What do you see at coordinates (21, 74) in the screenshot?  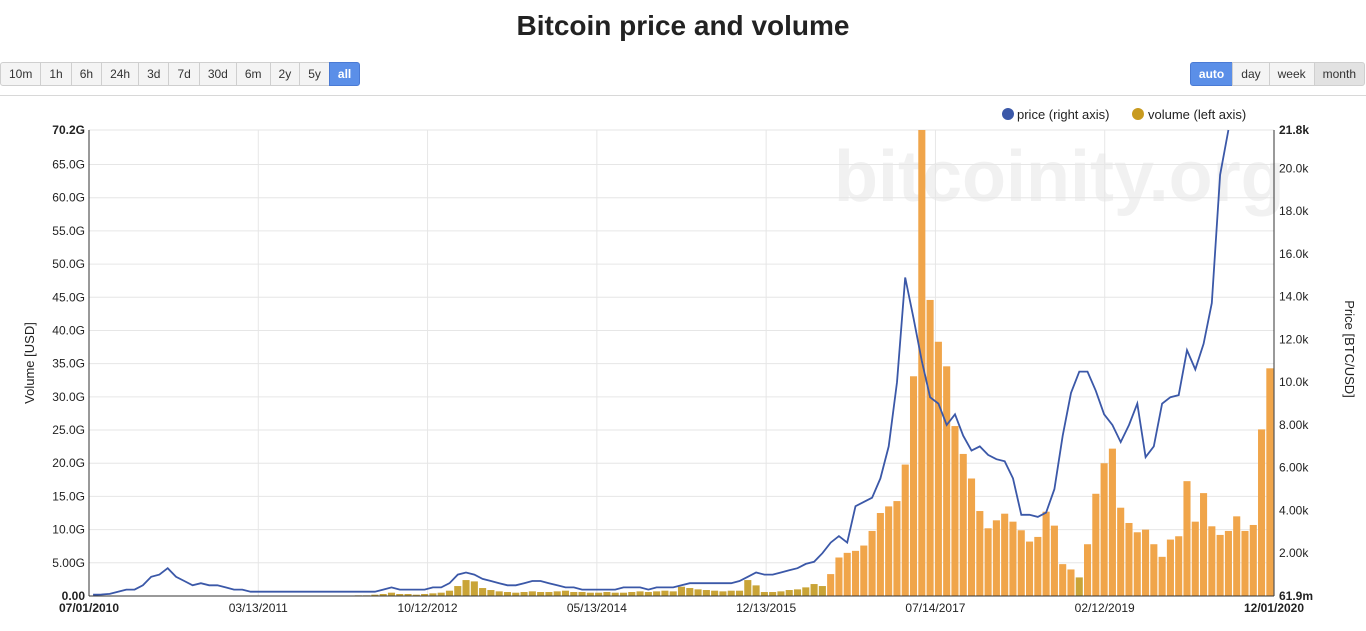 I see `range-10m-button: 10m` at bounding box center [21, 74].